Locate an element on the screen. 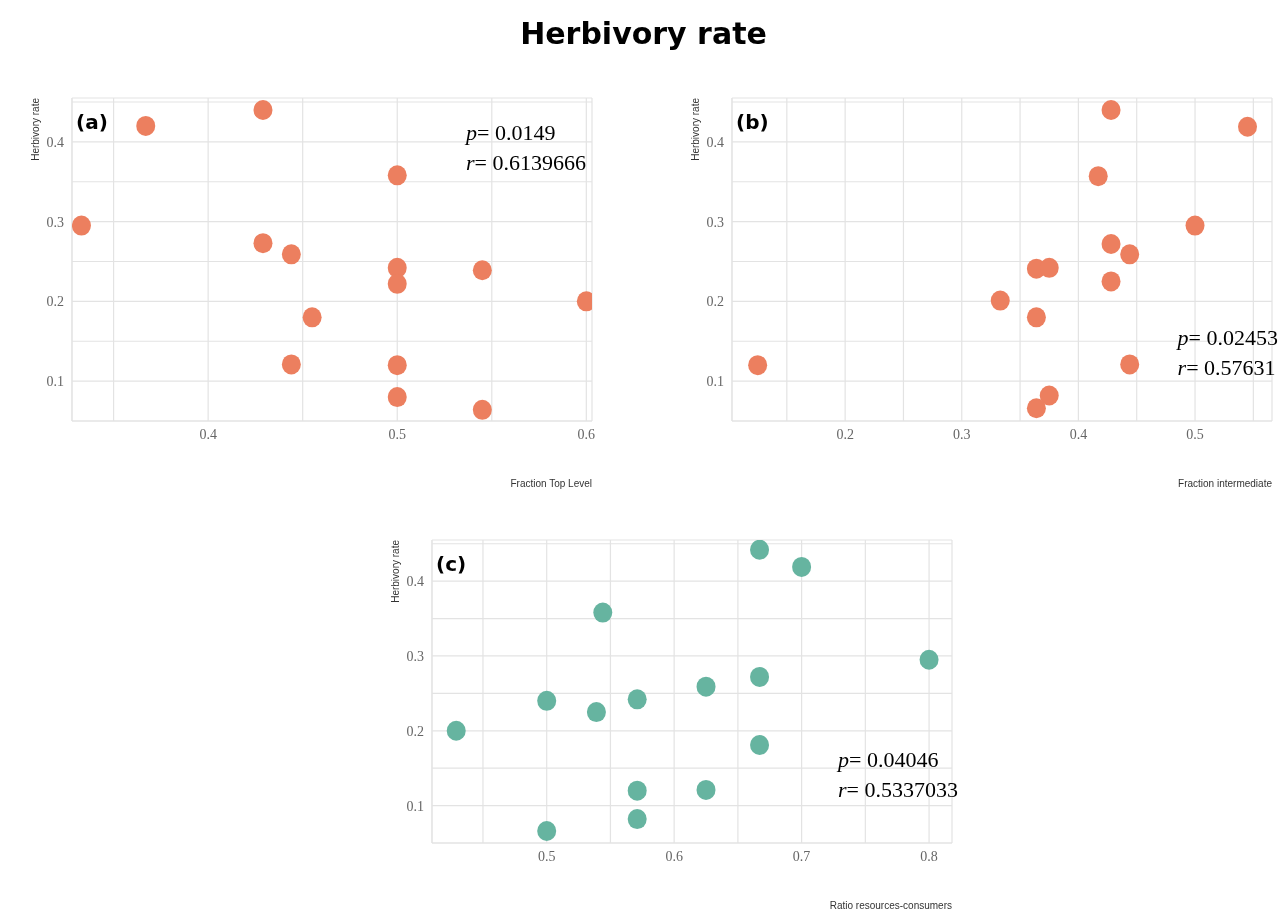  annotation: r= 0.5337033 is located at coordinates (898, 790).